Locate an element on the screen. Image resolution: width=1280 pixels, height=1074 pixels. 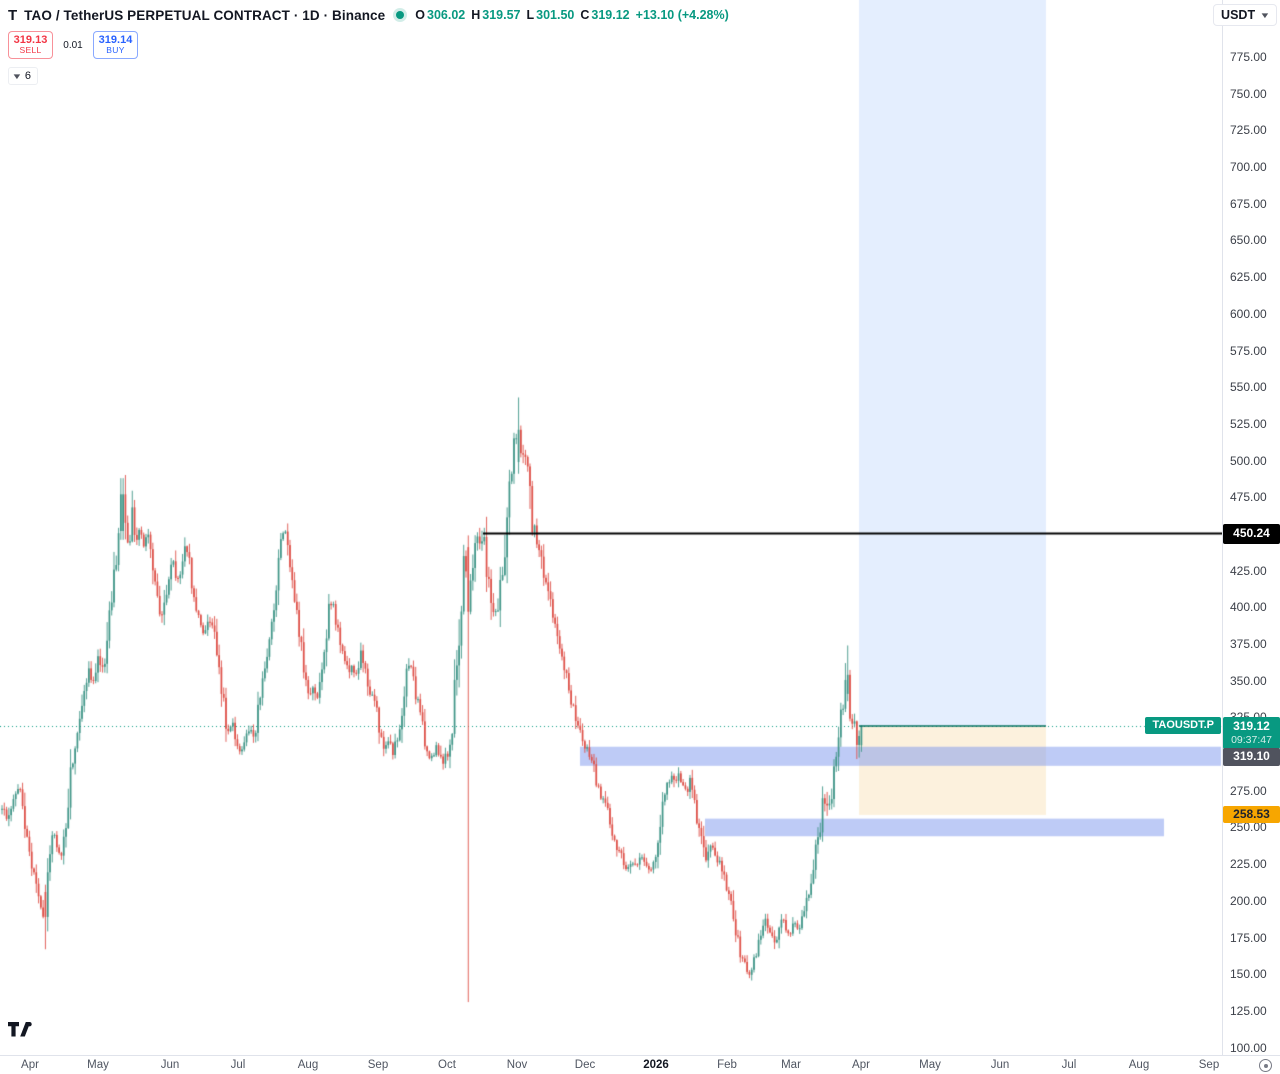
last-price-label: 319.12 09:37:47 is located at coordinates (1251, 733).